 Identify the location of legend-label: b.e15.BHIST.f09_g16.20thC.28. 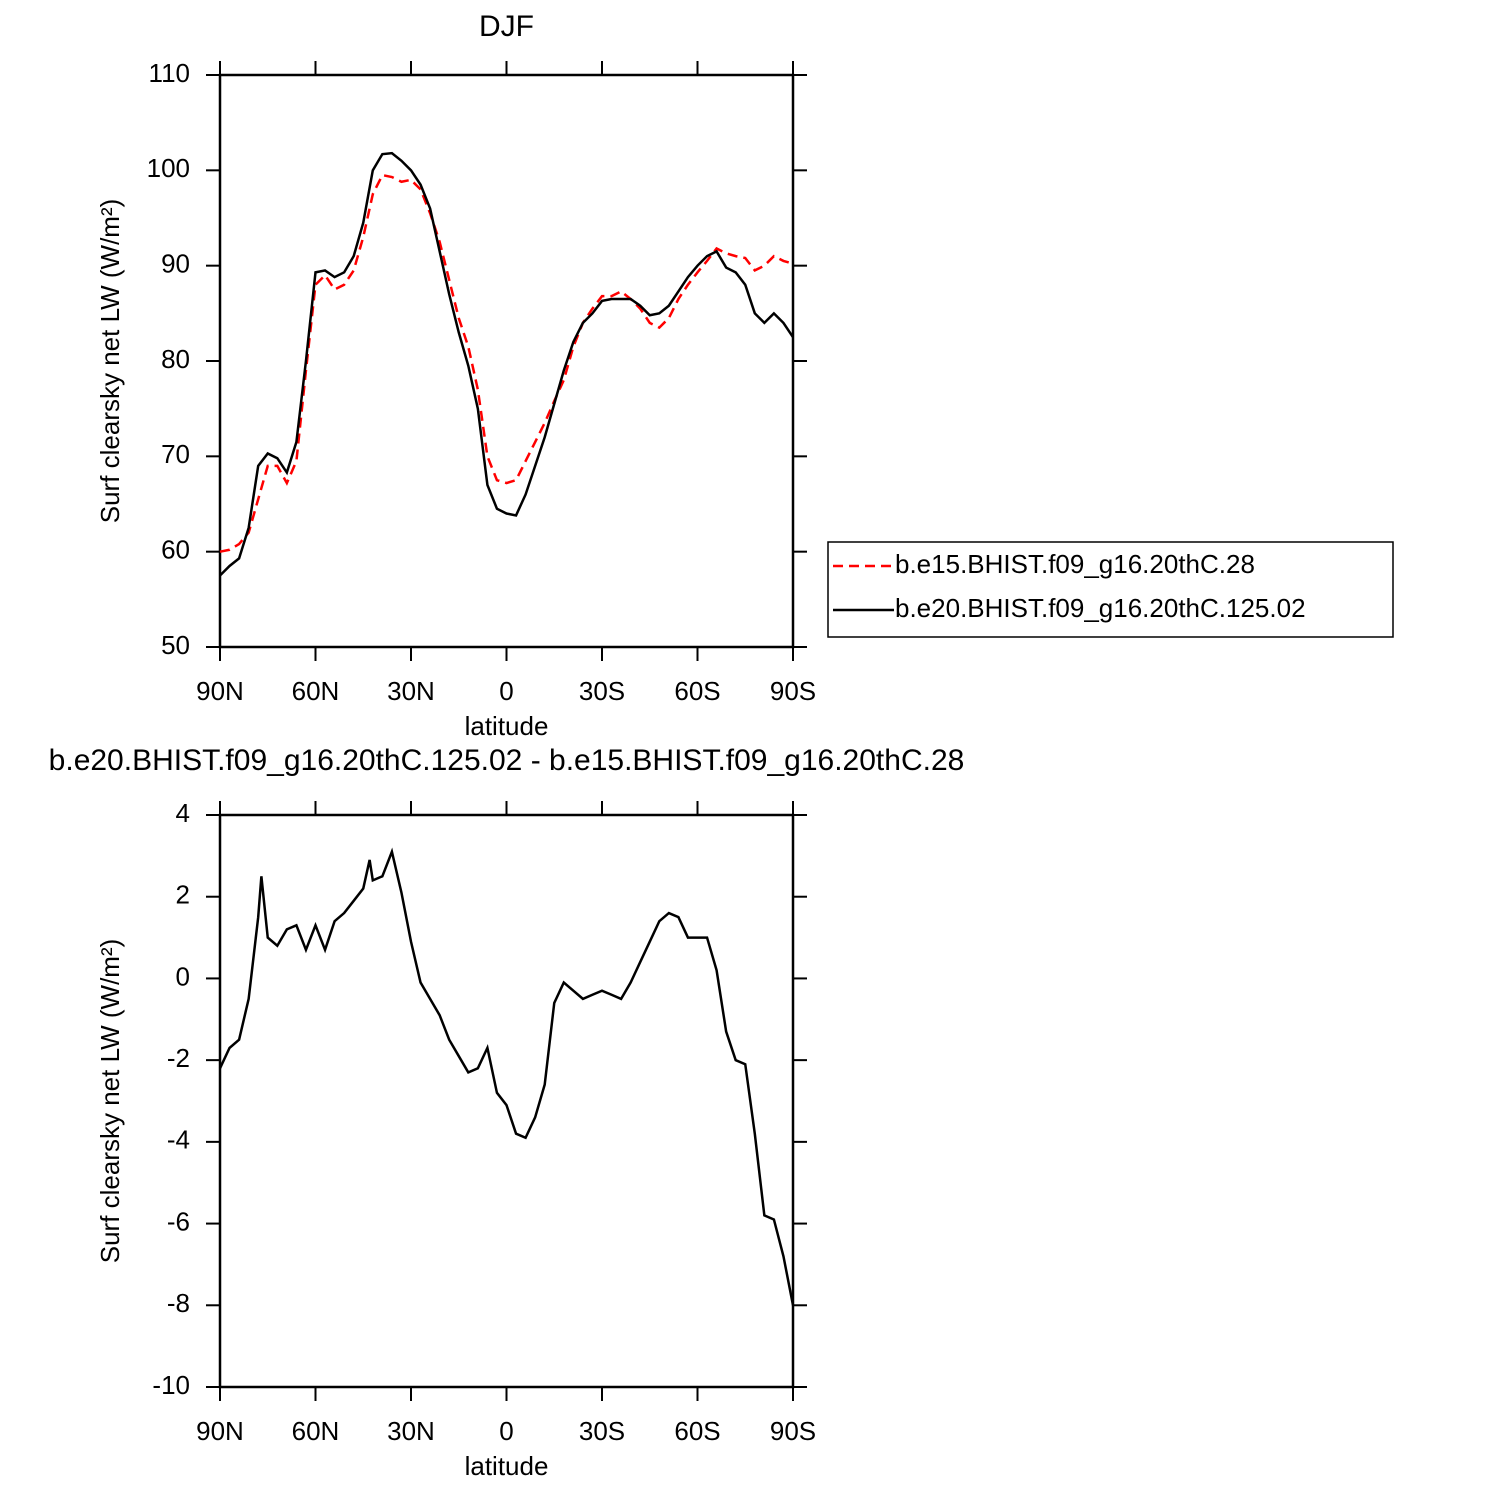
(1075, 564).